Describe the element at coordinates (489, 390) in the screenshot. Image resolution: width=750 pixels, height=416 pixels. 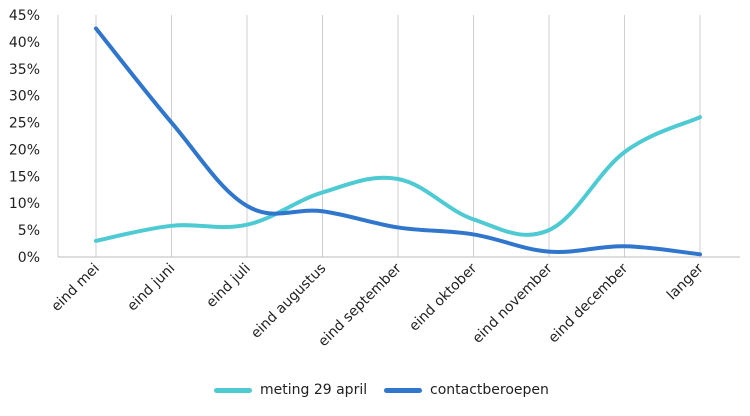
I see `legend-label: contactberoepen` at that location.